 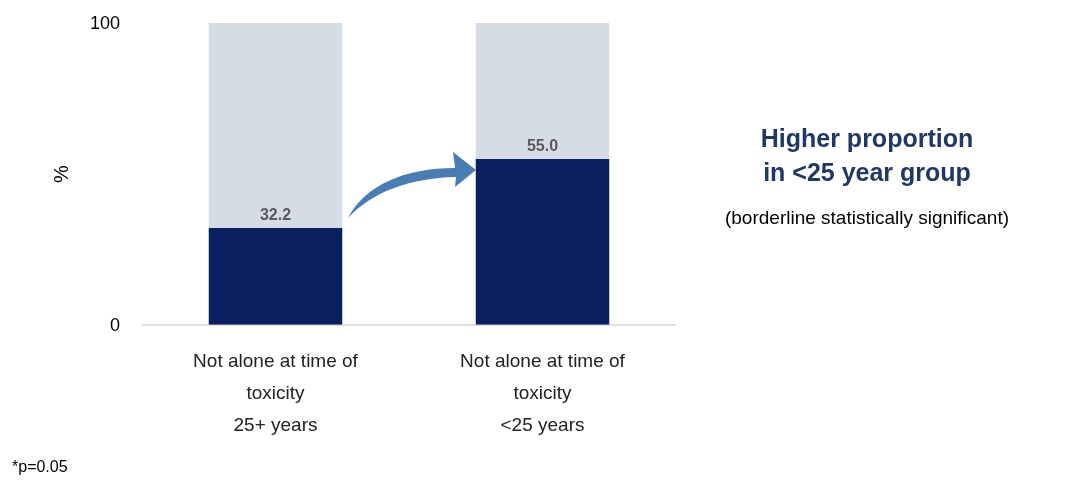 What do you see at coordinates (40, 466) in the screenshot?
I see `text: *p=0.05` at bounding box center [40, 466].